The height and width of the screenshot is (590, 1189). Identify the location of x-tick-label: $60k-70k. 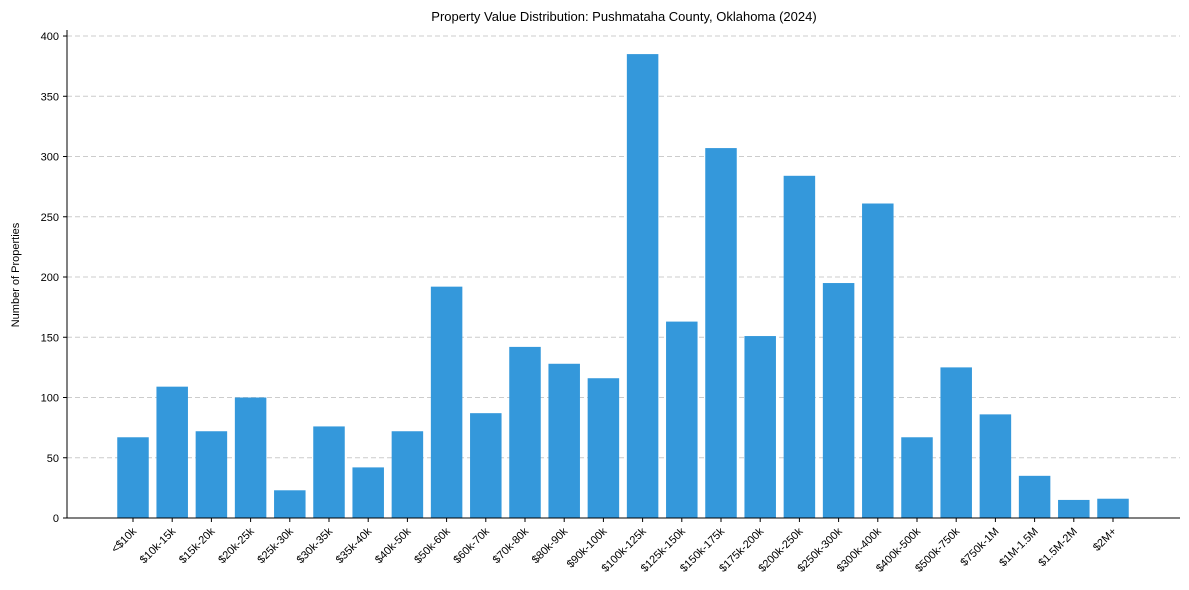
(471, 545).